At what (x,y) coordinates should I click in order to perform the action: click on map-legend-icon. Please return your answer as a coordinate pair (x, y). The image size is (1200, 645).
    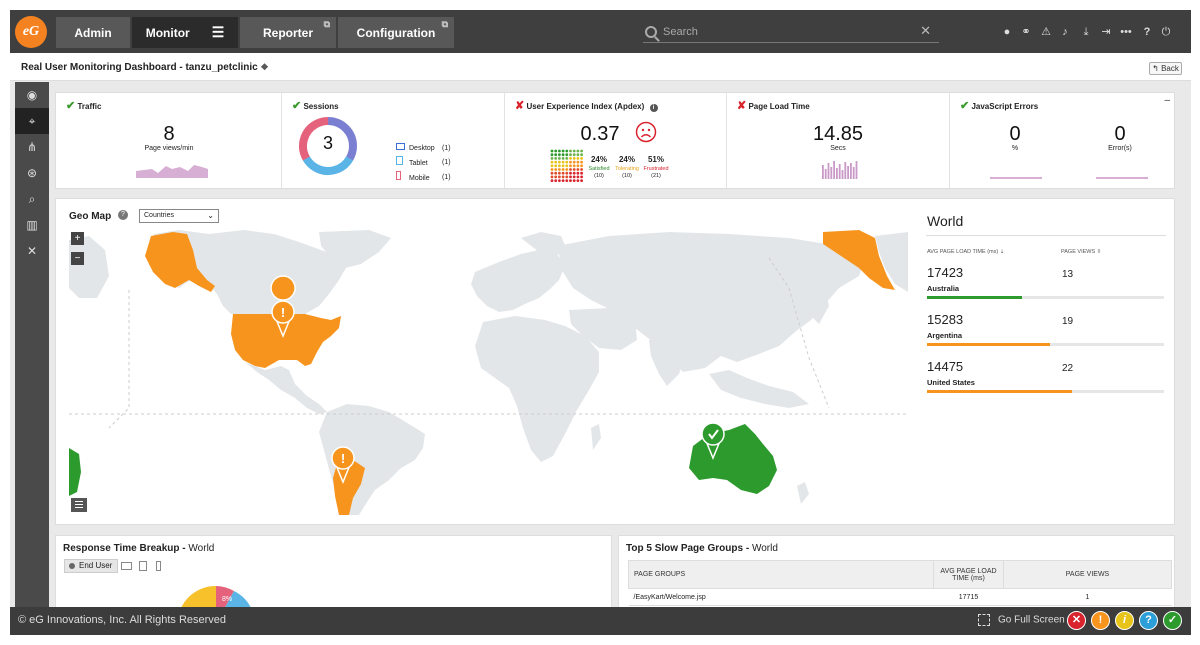
    Looking at the image, I should click on (79, 505).